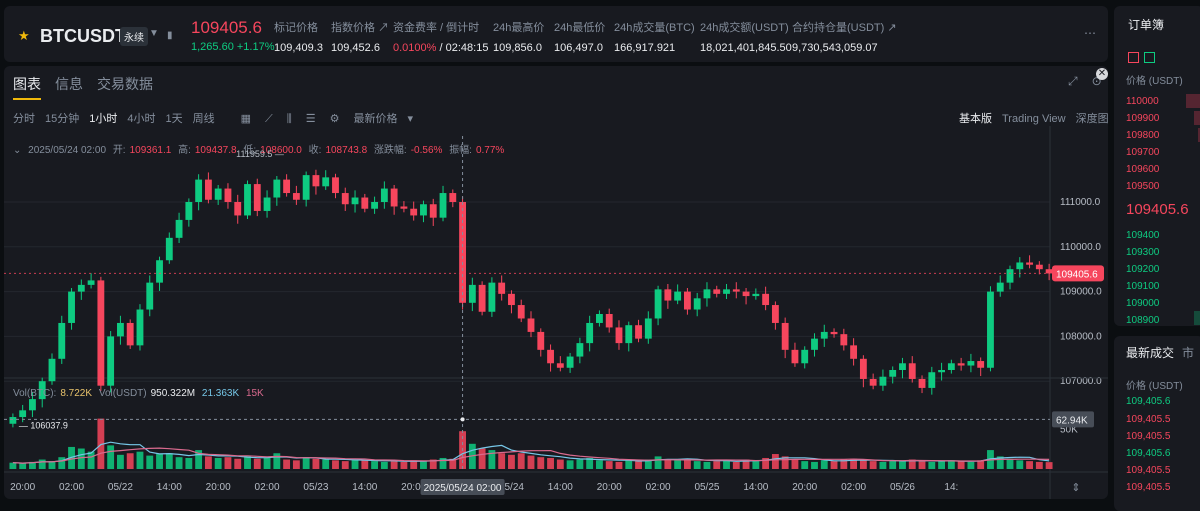 The width and height of the screenshot is (1200, 511). Describe the element at coordinates (746, 48) in the screenshot. I see `stat-value: 18,021,401,845.50` at that location.